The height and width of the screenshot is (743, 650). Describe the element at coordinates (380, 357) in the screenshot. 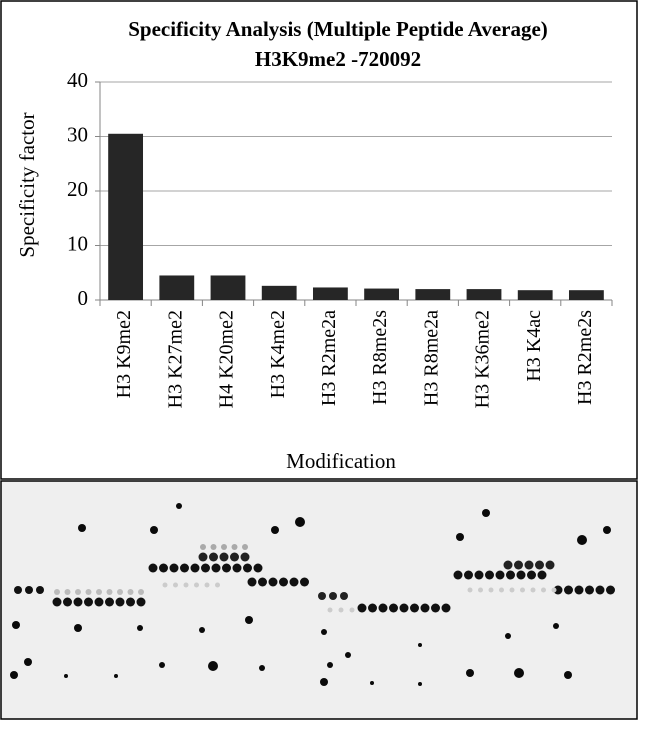

I see `x-tick-label: H3 R8me2s` at that location.